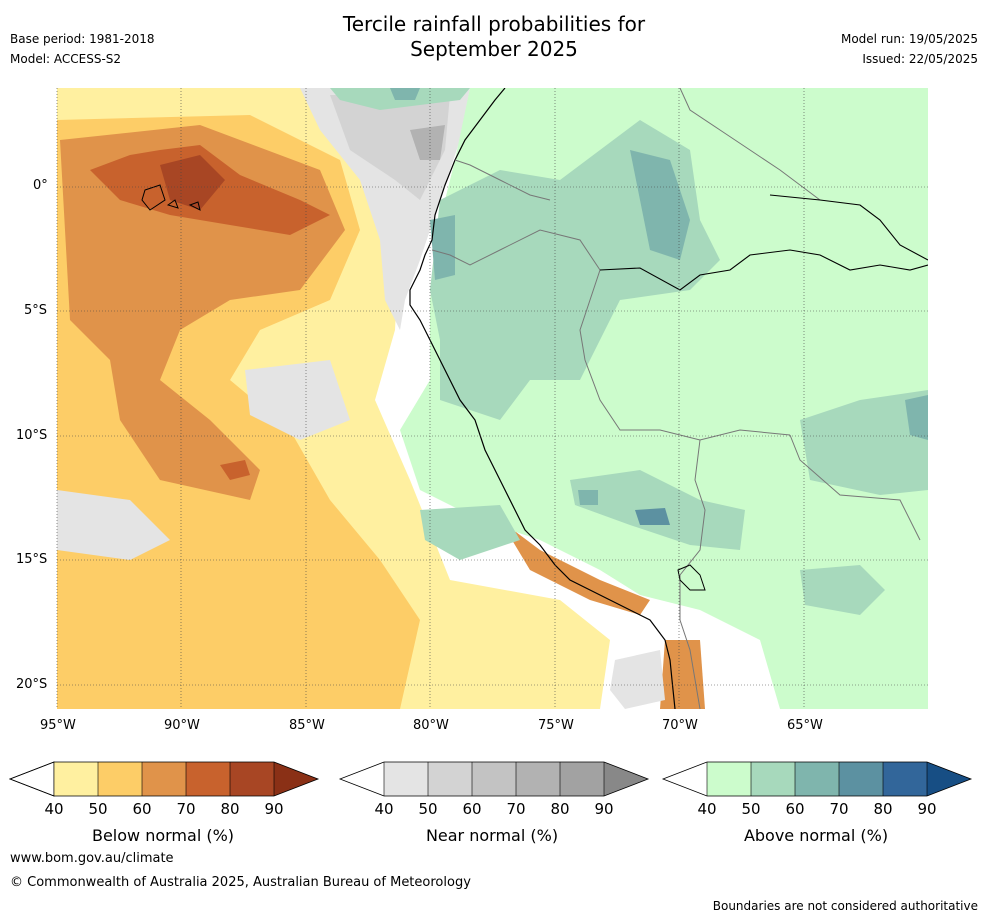 This screenshot has height=919, width=988. Describe the element at coordinates (98, 809) in the screenshot. I see `colorbar-below-tick-50: 50` at that location.